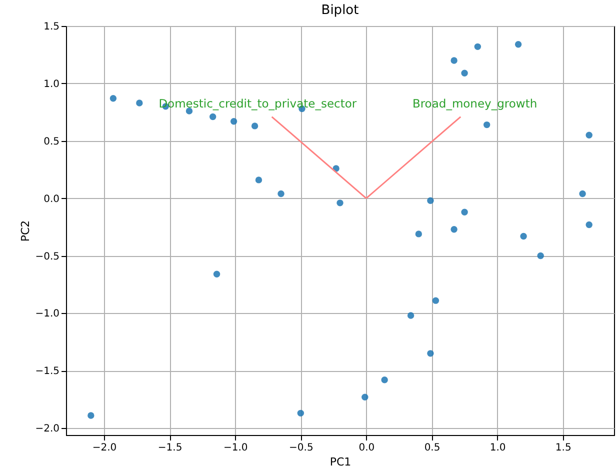 This screenshot has width=616, height=473. I want to click on x-tick-label: −1.0, so click(235, 448).